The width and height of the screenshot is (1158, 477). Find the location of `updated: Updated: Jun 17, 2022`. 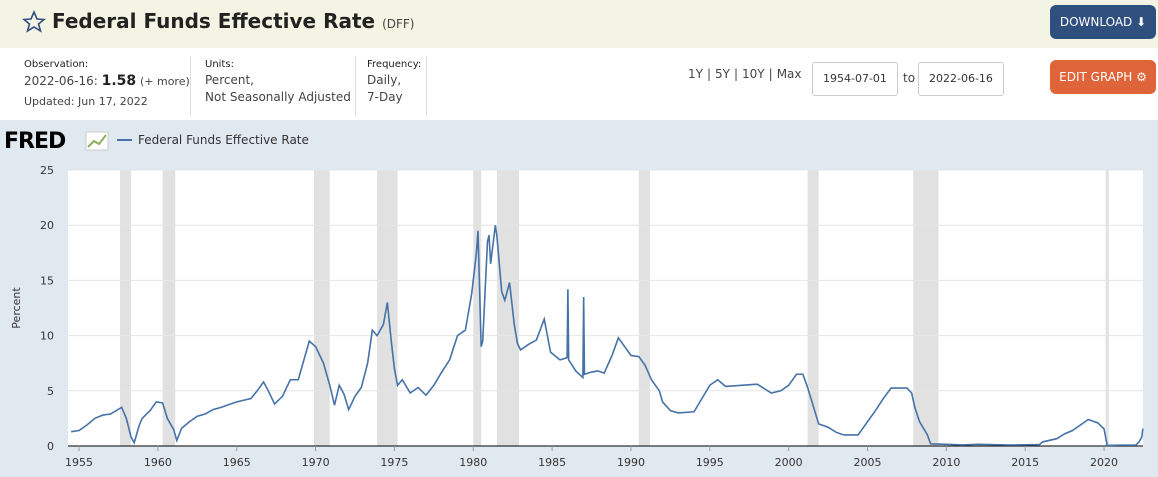

updated: Updated: Jun 17, 2022 is located at coordinates (86, 101).